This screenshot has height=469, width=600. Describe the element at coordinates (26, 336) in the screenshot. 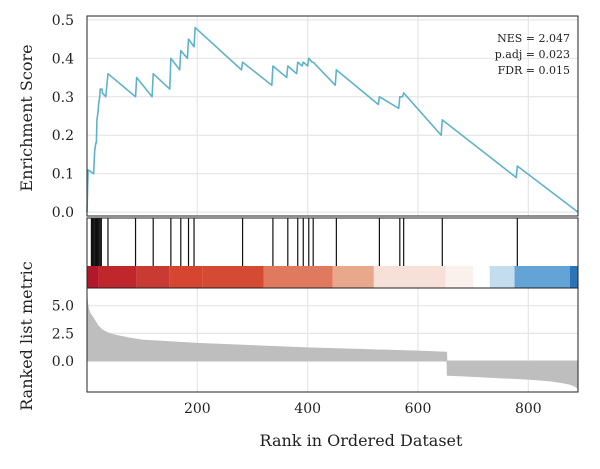

I see `y-axis-title-metric: Ranked list metric` at that location.